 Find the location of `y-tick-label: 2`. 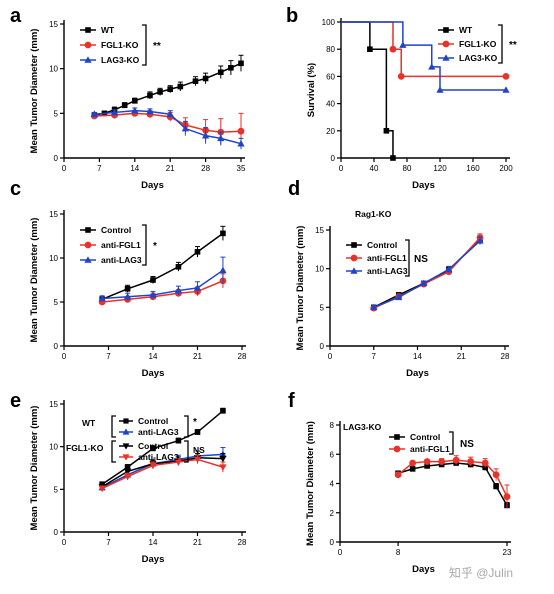

y-tick-label: 2 is located at coordinates (332, 513).